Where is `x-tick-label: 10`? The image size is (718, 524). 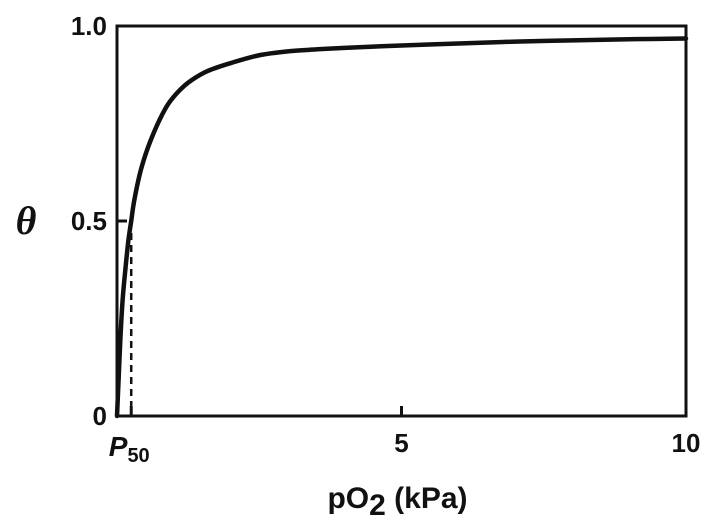
x-tick-label: 10 is located at coordinates (686, 443).